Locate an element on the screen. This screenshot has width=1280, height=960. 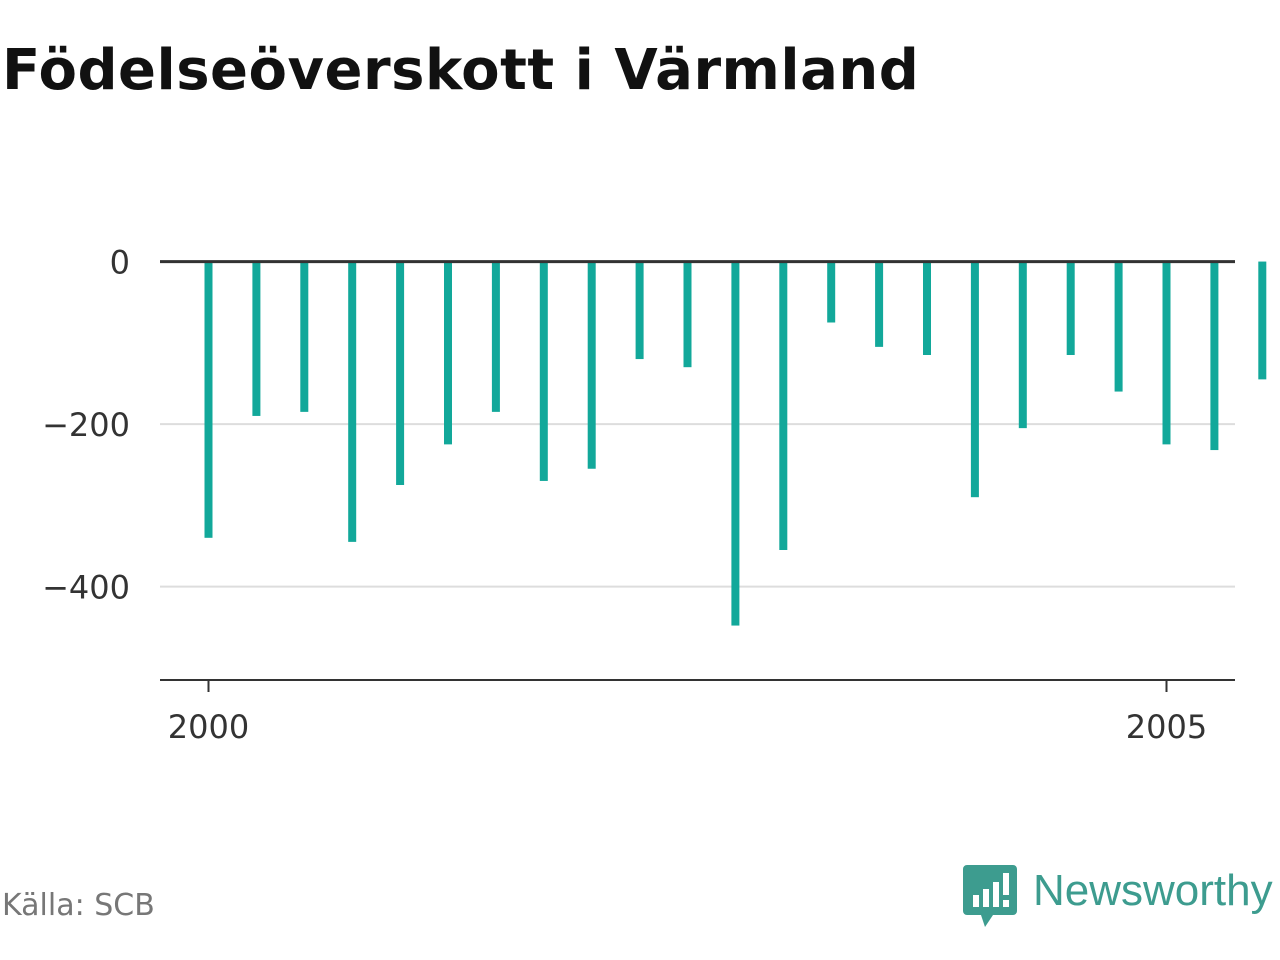
source-note: Källa: SCB is located at coordinates (78, 905).